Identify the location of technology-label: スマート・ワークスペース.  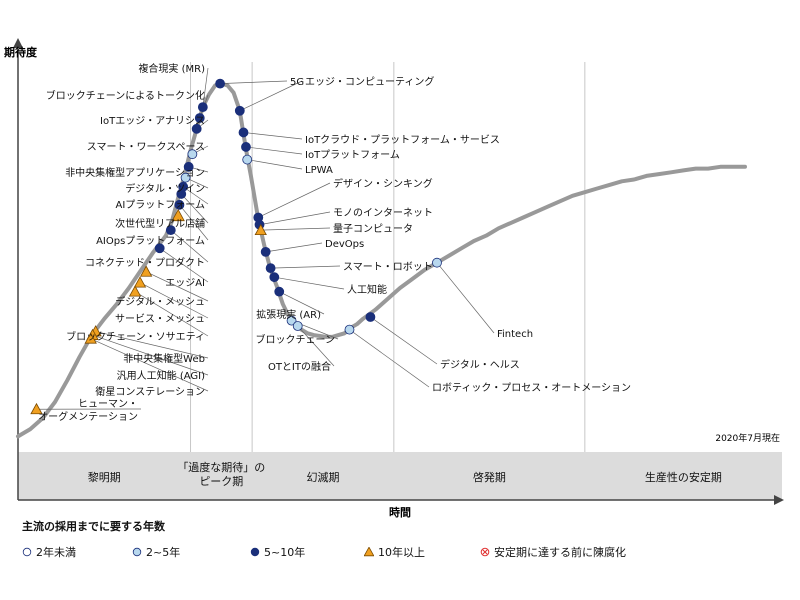
(146, 147).